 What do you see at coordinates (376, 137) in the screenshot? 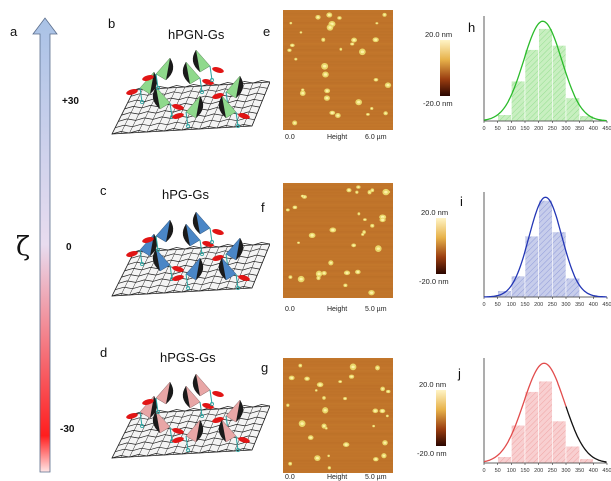
I see `afm-e-axis-end: 6.0 µm` at bounding box center [376, 137].